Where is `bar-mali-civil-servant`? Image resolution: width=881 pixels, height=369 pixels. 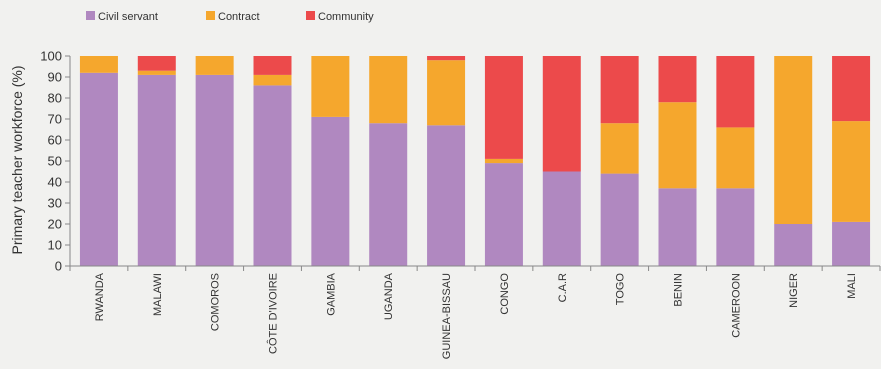 bar-mali-civil-servant is located at coordinates (851, 243).